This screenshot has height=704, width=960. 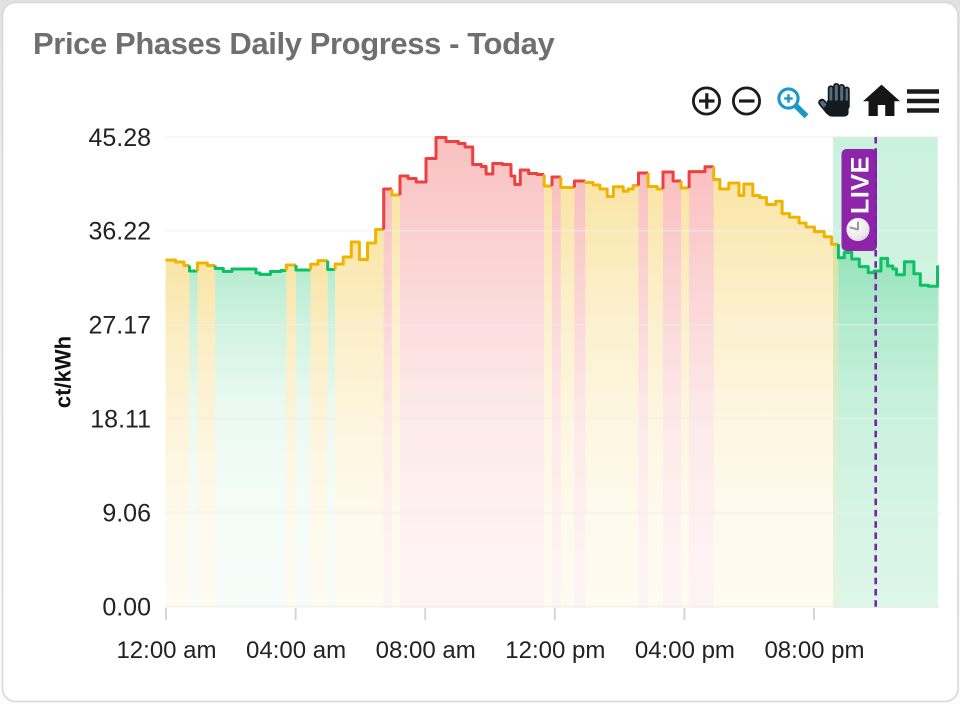 I want to click on svg-text: 36.22, so click(x=119, y=232).